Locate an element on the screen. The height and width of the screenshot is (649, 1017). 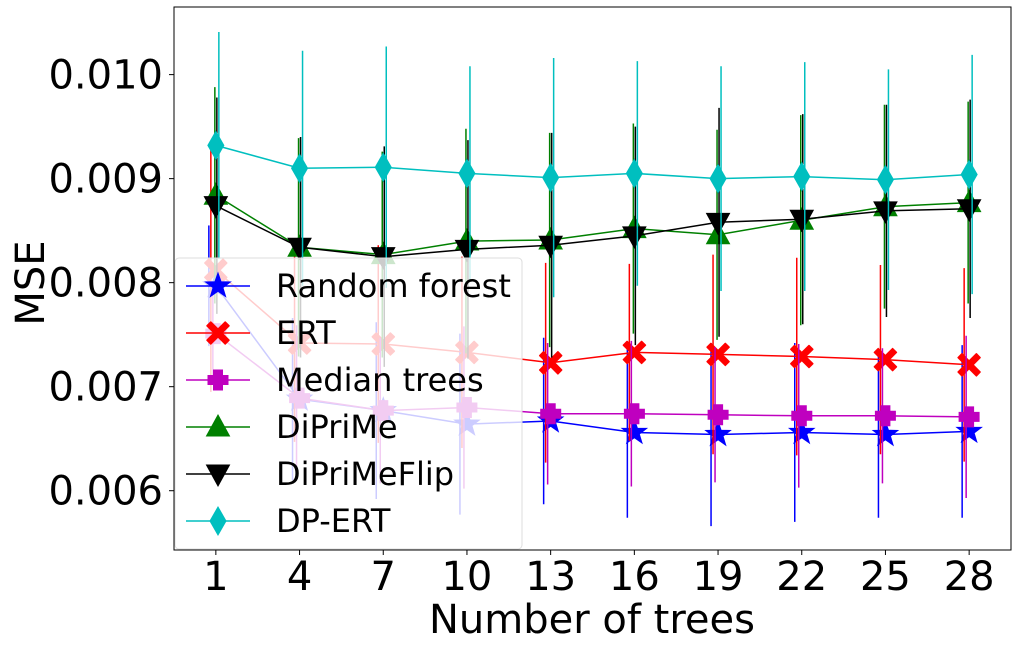
y-tick-label: 0.008 is located at coordinates (105, 284).